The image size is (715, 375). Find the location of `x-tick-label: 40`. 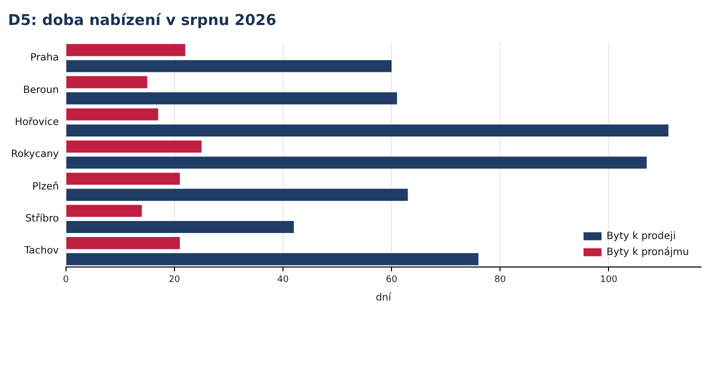

x-tick-label: 40 is located at coordinates (283, 279).